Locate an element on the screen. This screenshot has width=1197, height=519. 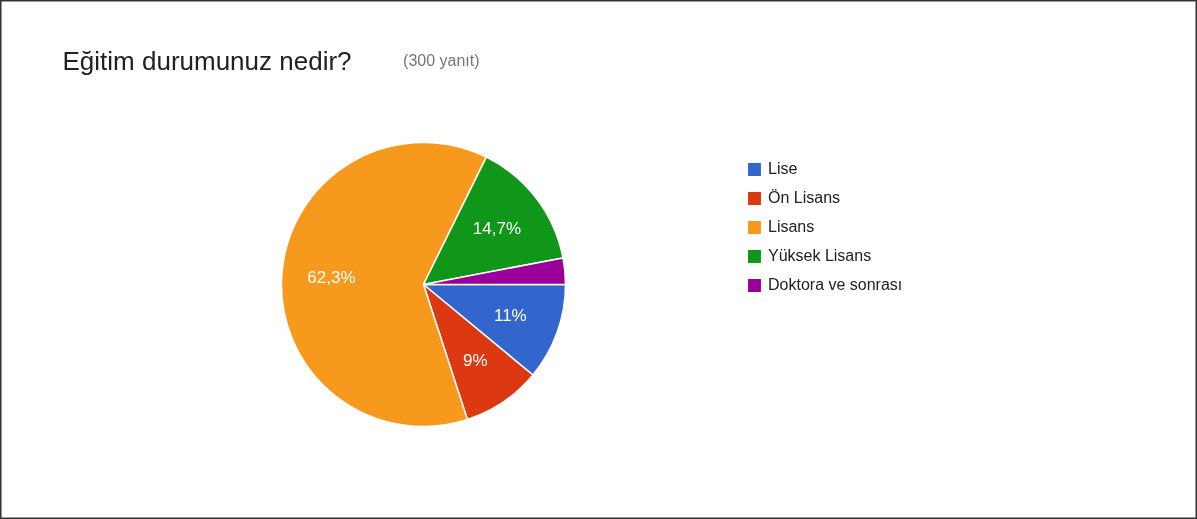
data-label: 14,7% is located at coordinates (497, 229).